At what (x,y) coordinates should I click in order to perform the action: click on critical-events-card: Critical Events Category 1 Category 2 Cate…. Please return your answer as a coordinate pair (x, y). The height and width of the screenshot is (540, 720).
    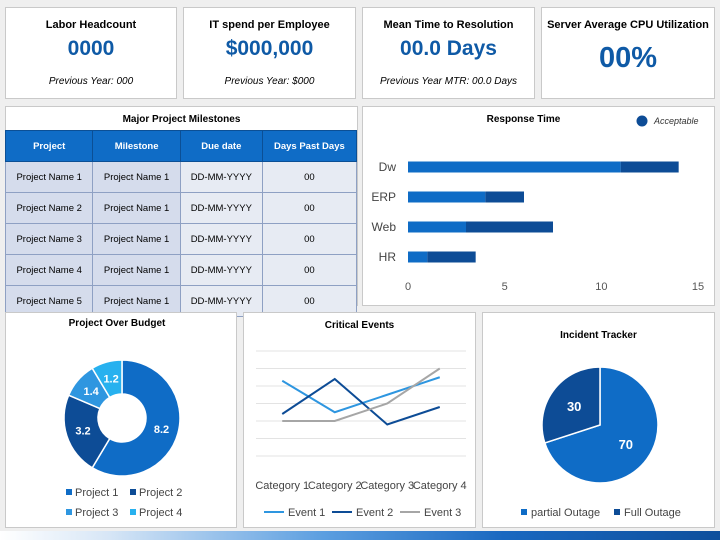
    Looking at the image, I should click on (359, 420).